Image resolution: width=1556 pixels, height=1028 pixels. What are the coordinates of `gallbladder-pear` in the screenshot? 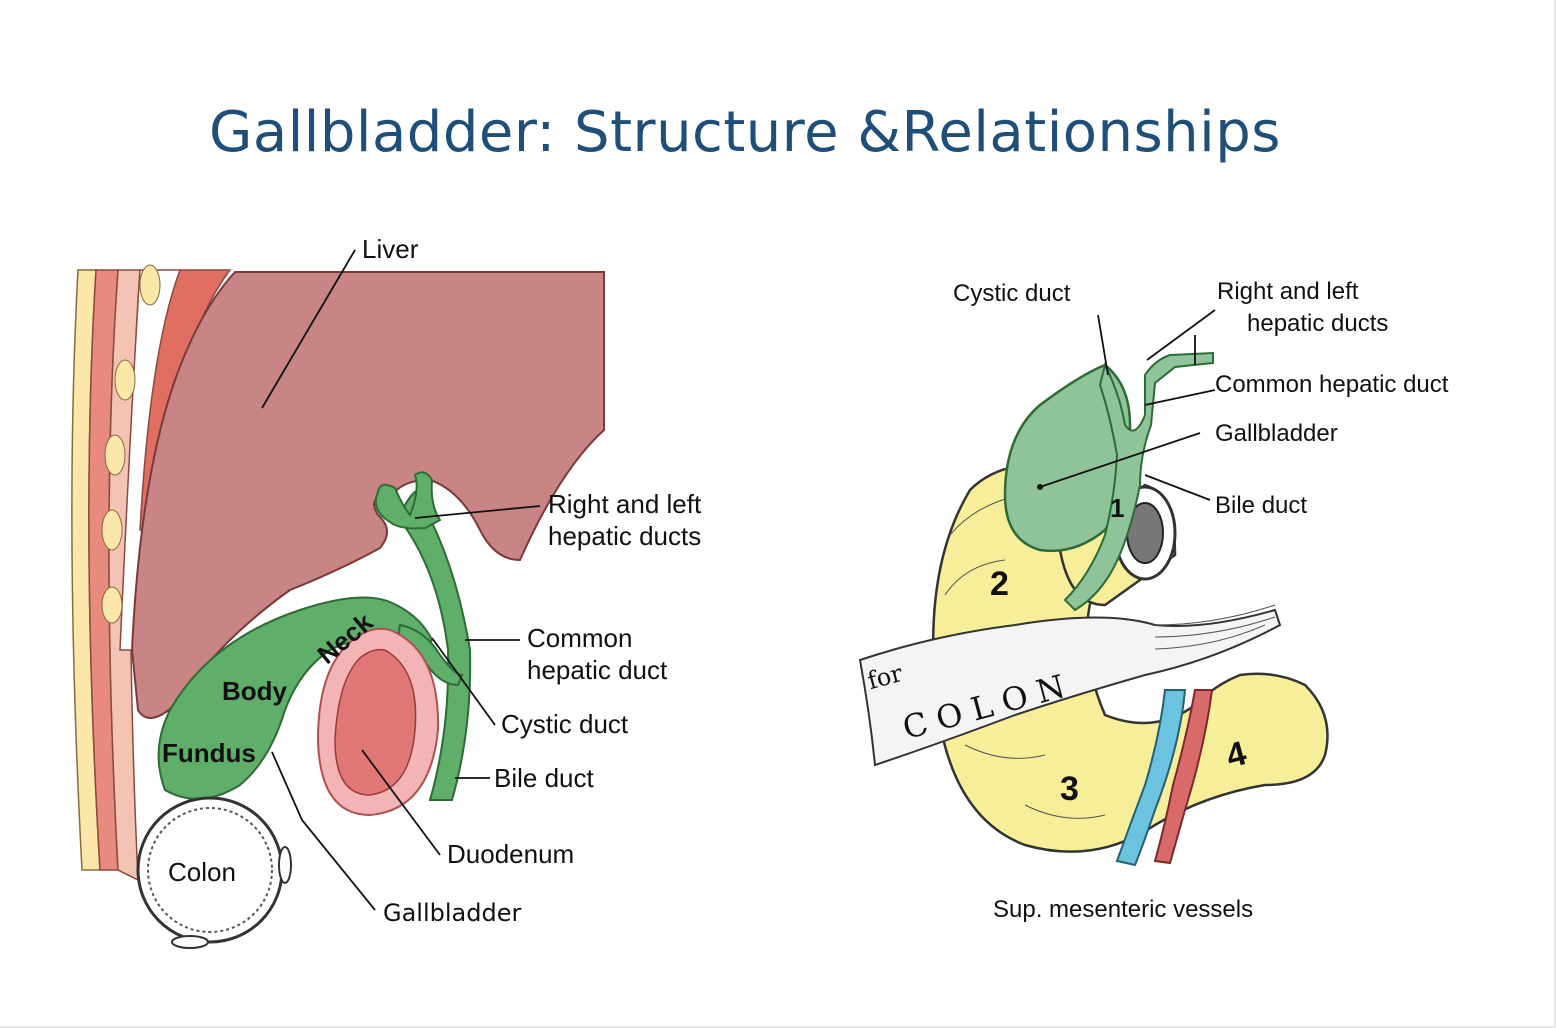 It's located at (1067, 457).